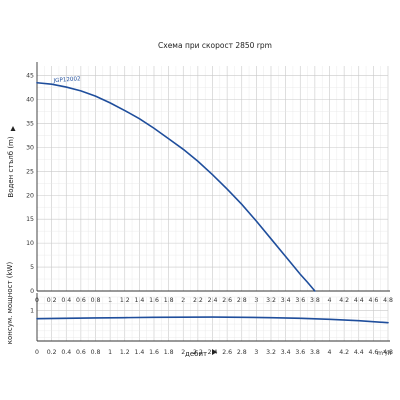 Image resolution: width=400 pixels, height=400 pixels. Describe the element at coordinates (81, 352) in the screenshot. I see `x-tick-label: 0.6` at that location.